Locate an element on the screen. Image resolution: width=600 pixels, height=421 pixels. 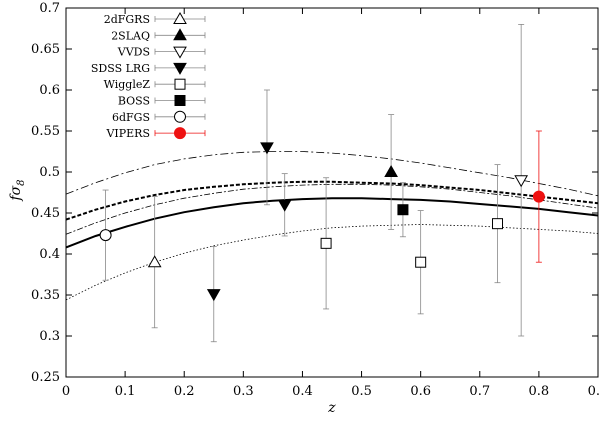
y-tick-label: 0.6 is located at coordinates (49, 90).